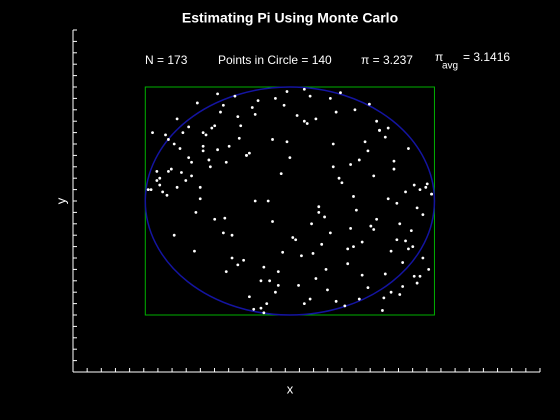  I want to click on annotation: Points in Circle = 140, so click(275, 60).